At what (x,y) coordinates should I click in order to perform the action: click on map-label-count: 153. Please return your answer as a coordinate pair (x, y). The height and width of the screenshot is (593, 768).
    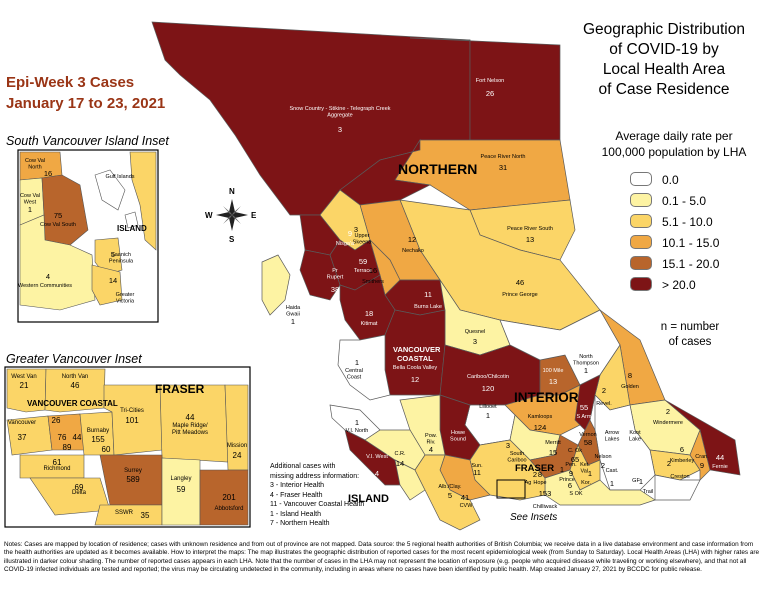
    Looking at the image, I should click on (545, 493).